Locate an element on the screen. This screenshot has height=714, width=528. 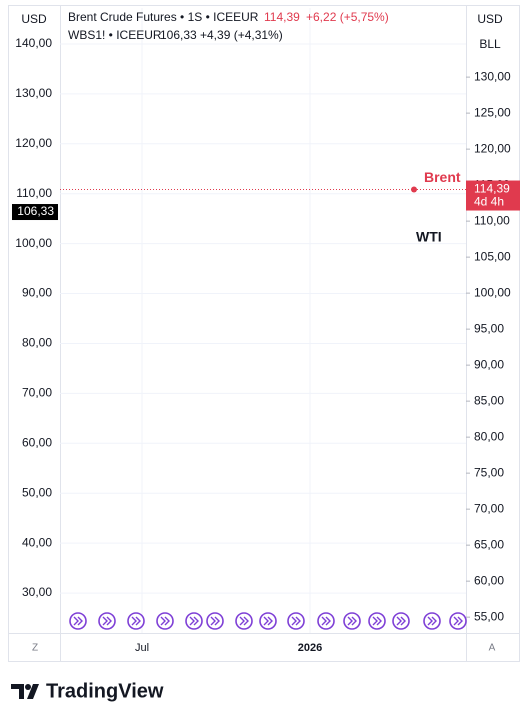
brand: TradingView is located at coordinates (105, 691).